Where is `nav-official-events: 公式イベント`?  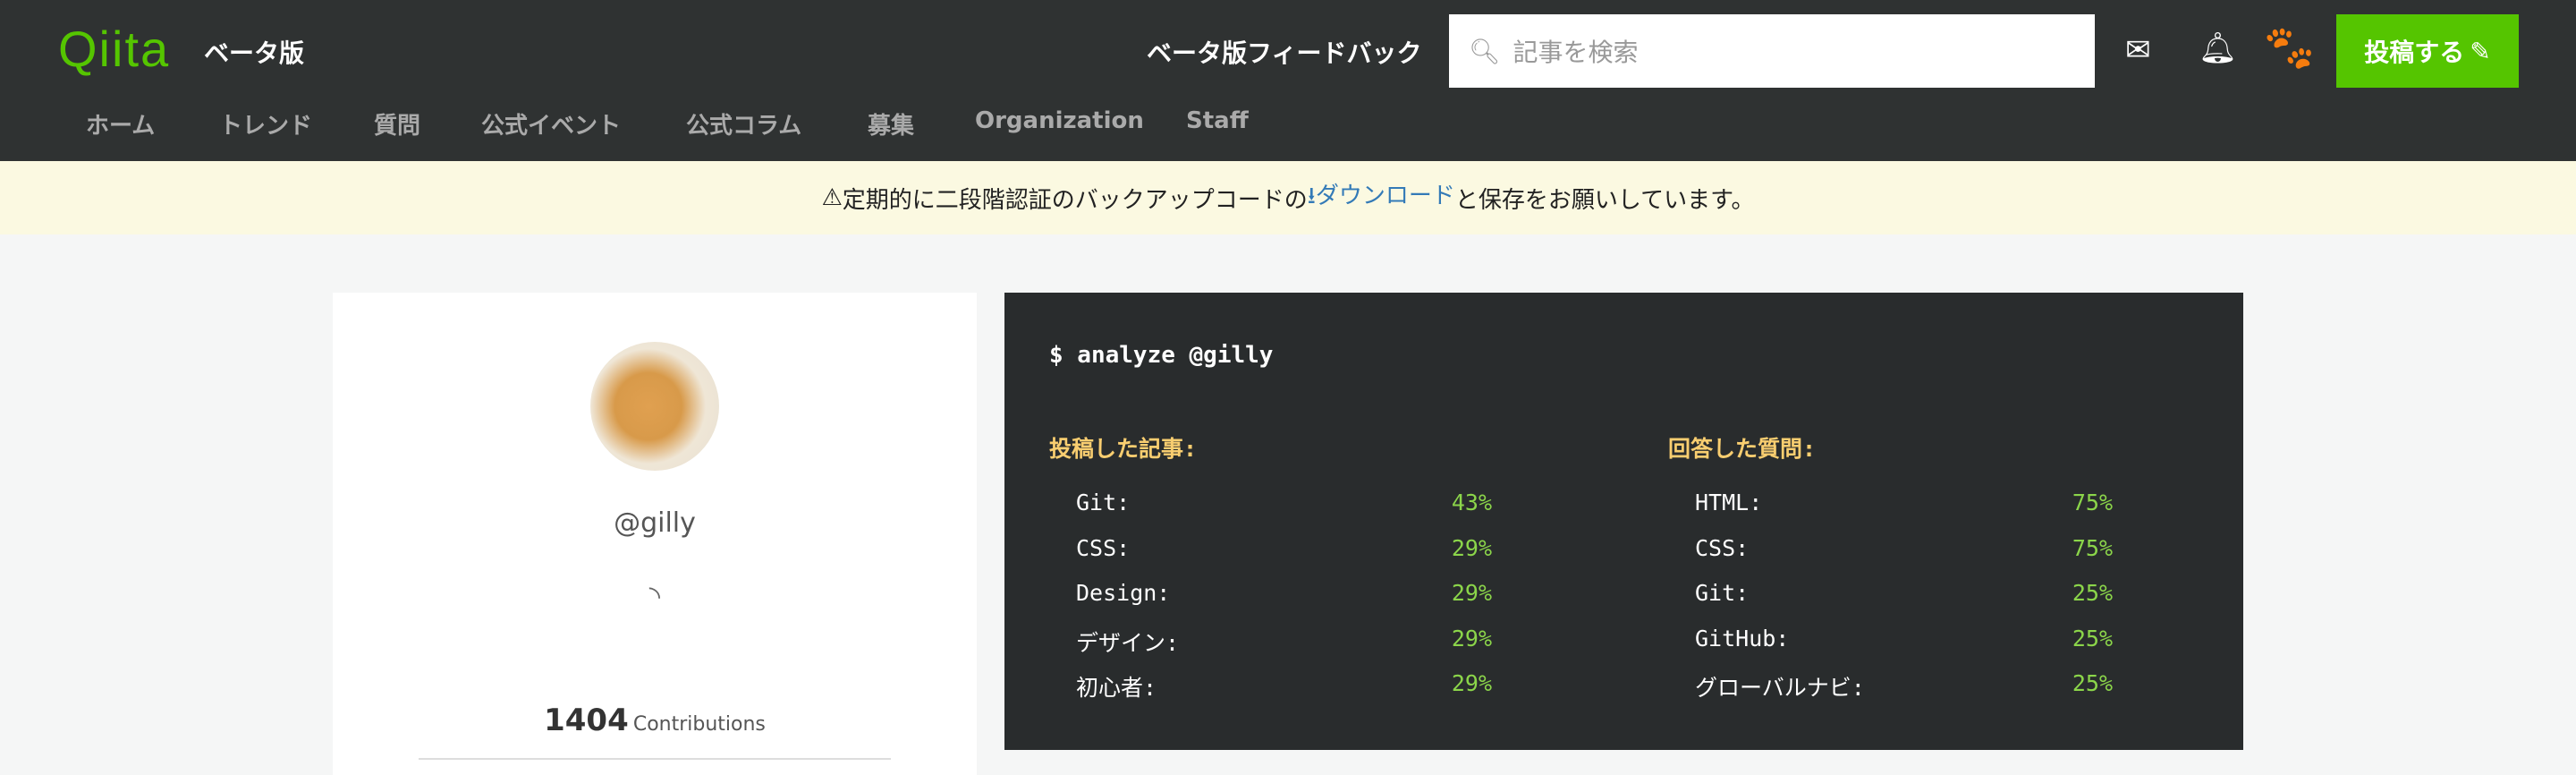
nav-official-events: 公式イベント is located at coordinates (551, 126).